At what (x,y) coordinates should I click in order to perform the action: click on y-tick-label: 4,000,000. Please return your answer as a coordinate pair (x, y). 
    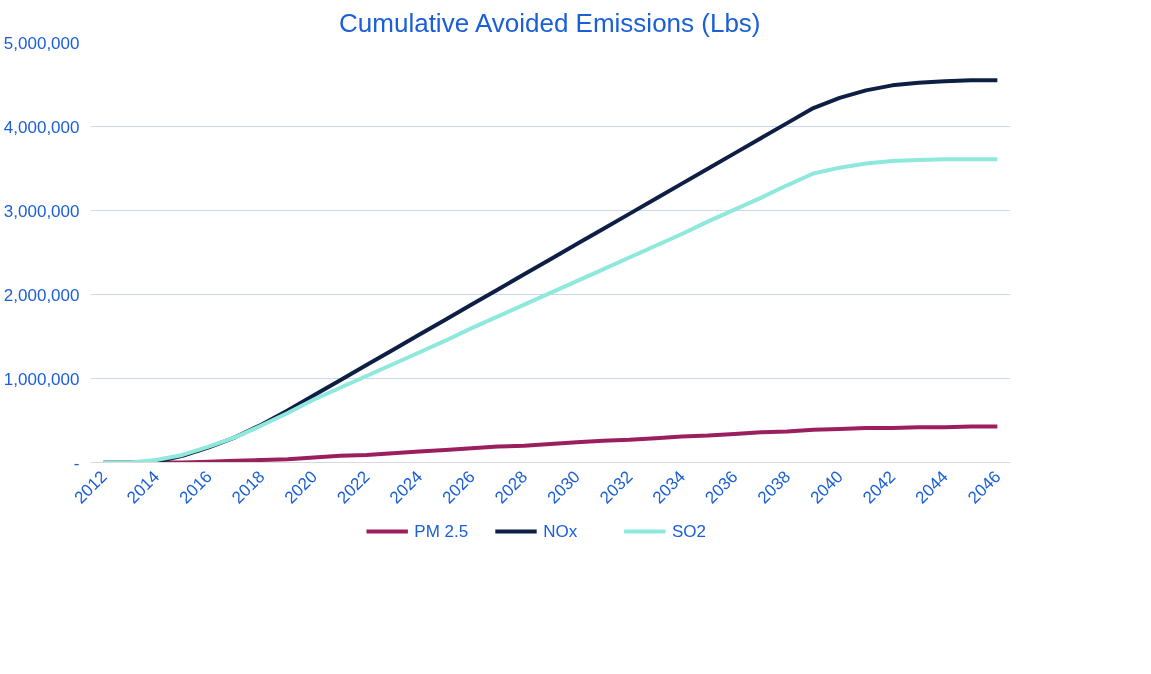
    Looking at the image, I should click on (41, 127).